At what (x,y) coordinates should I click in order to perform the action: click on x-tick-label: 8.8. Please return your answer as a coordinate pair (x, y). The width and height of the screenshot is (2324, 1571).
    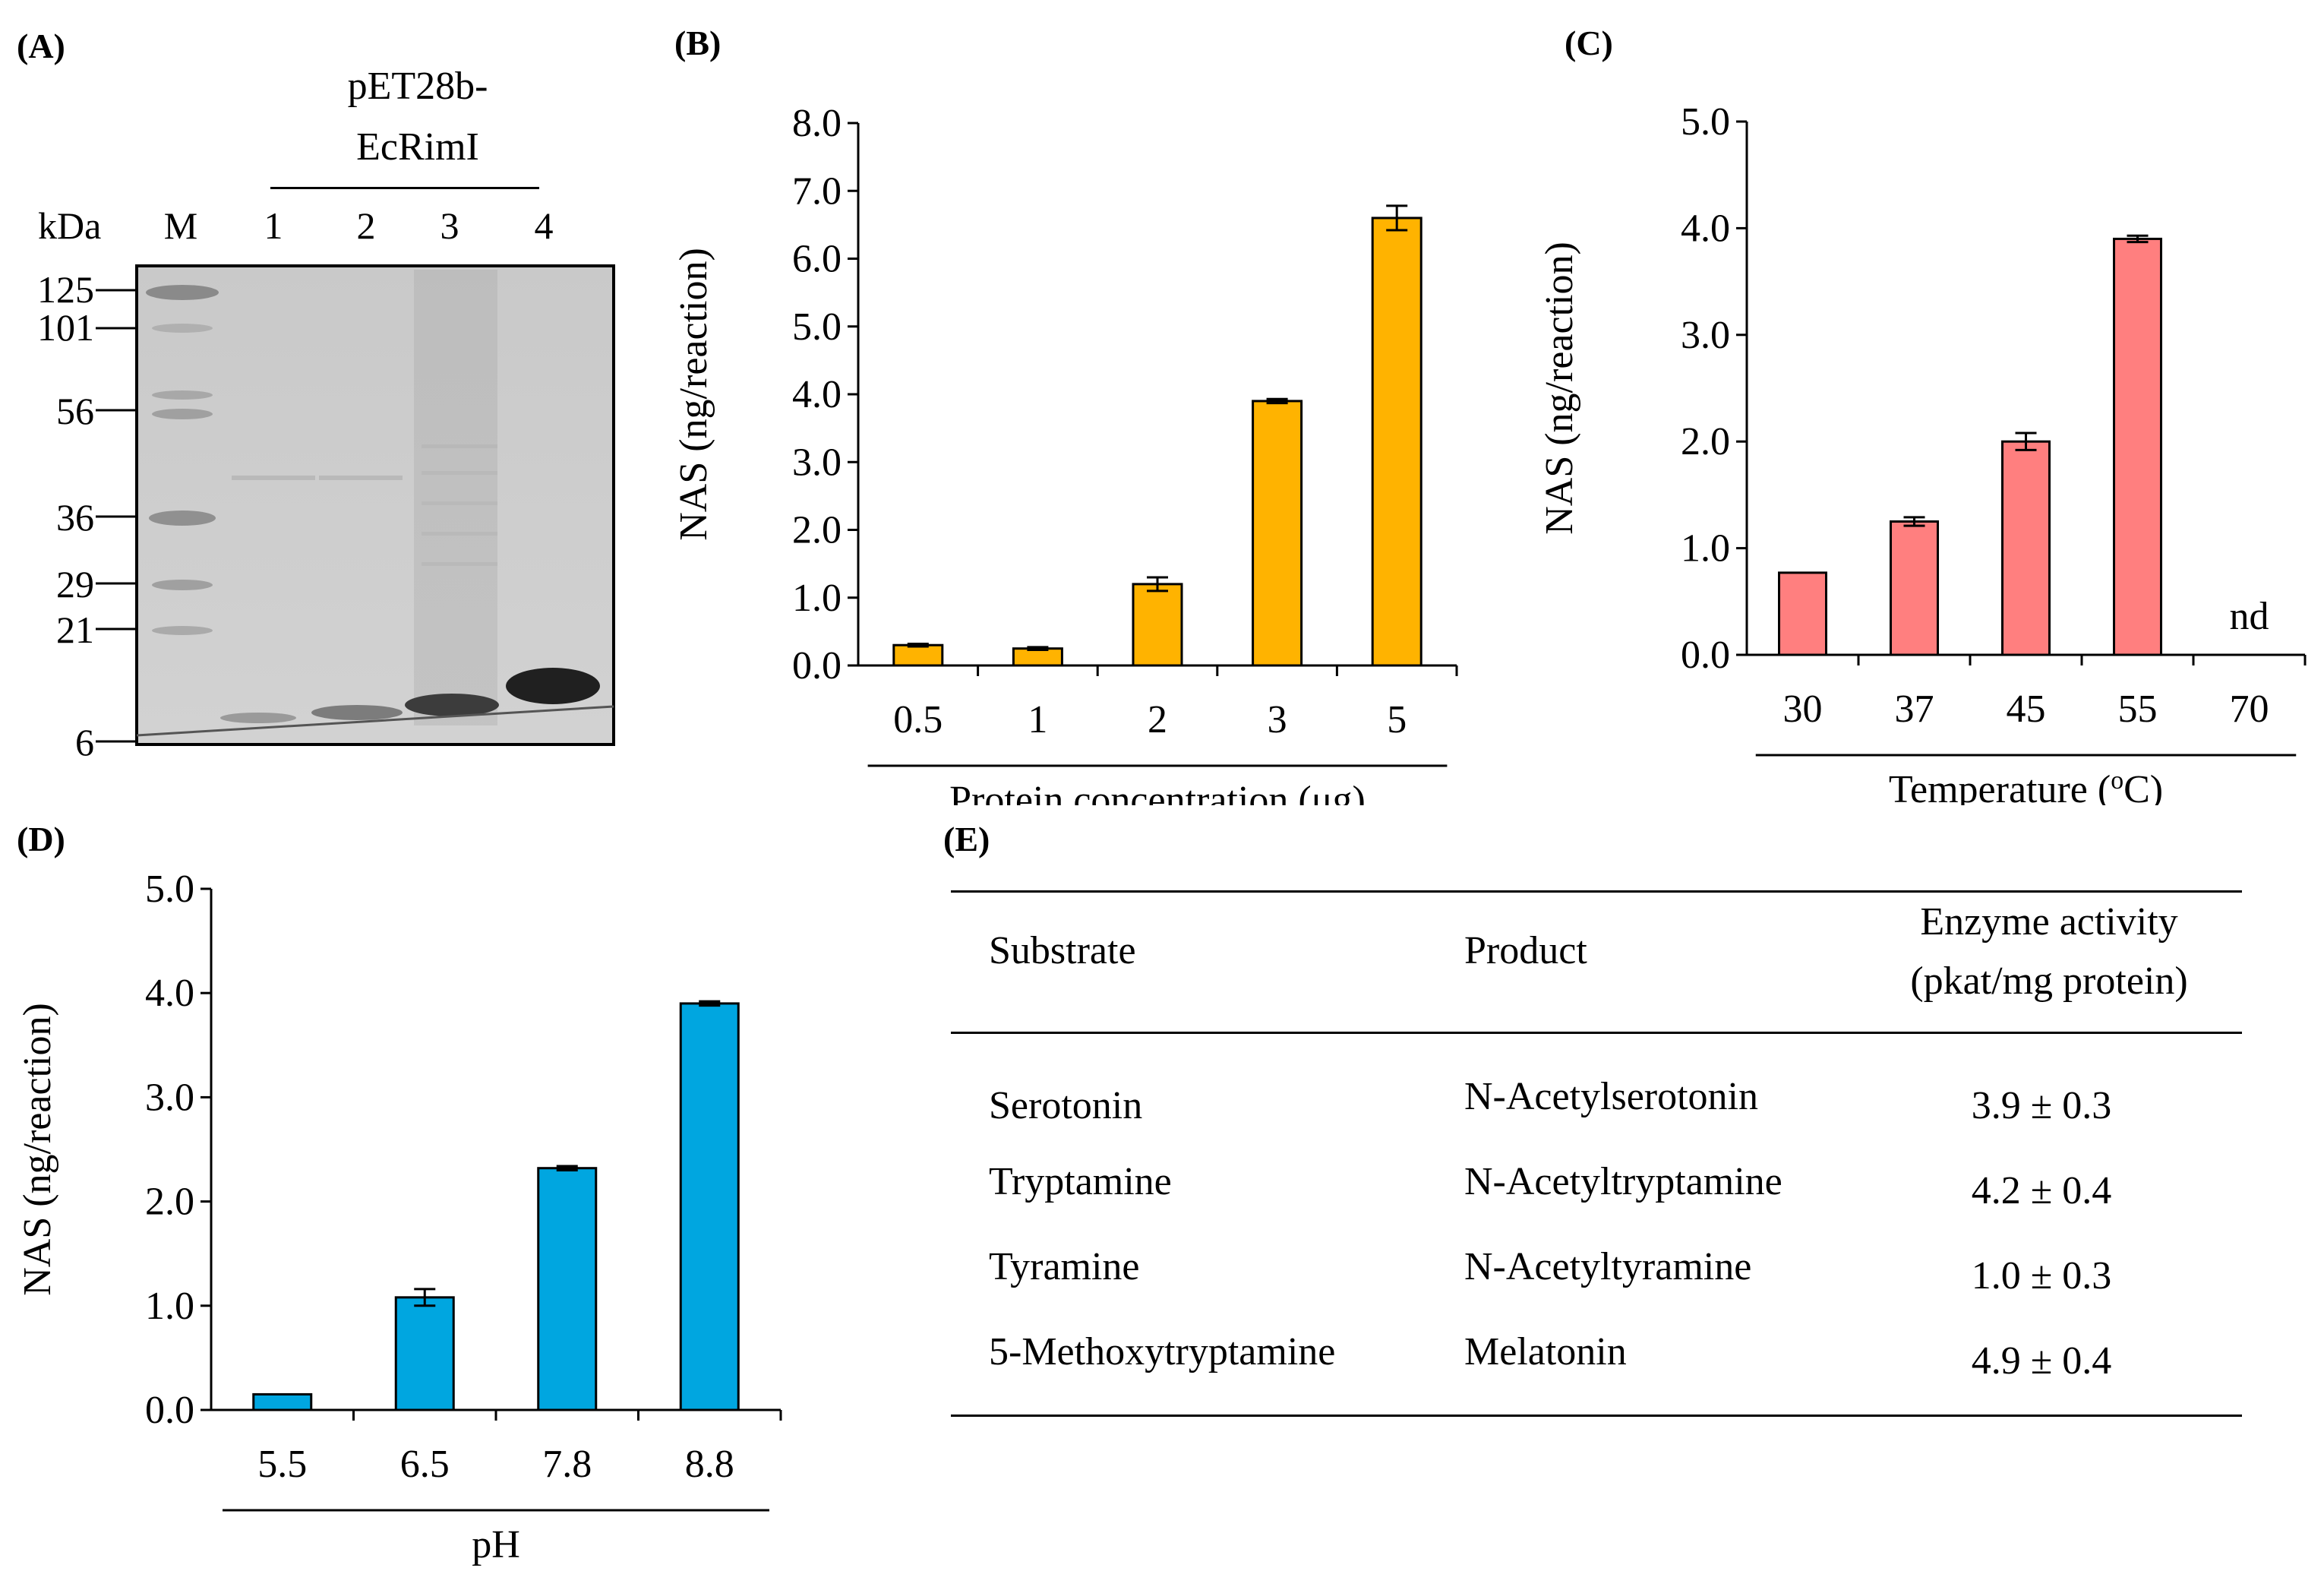
    Looking at the image, I should click on (709, 1464).